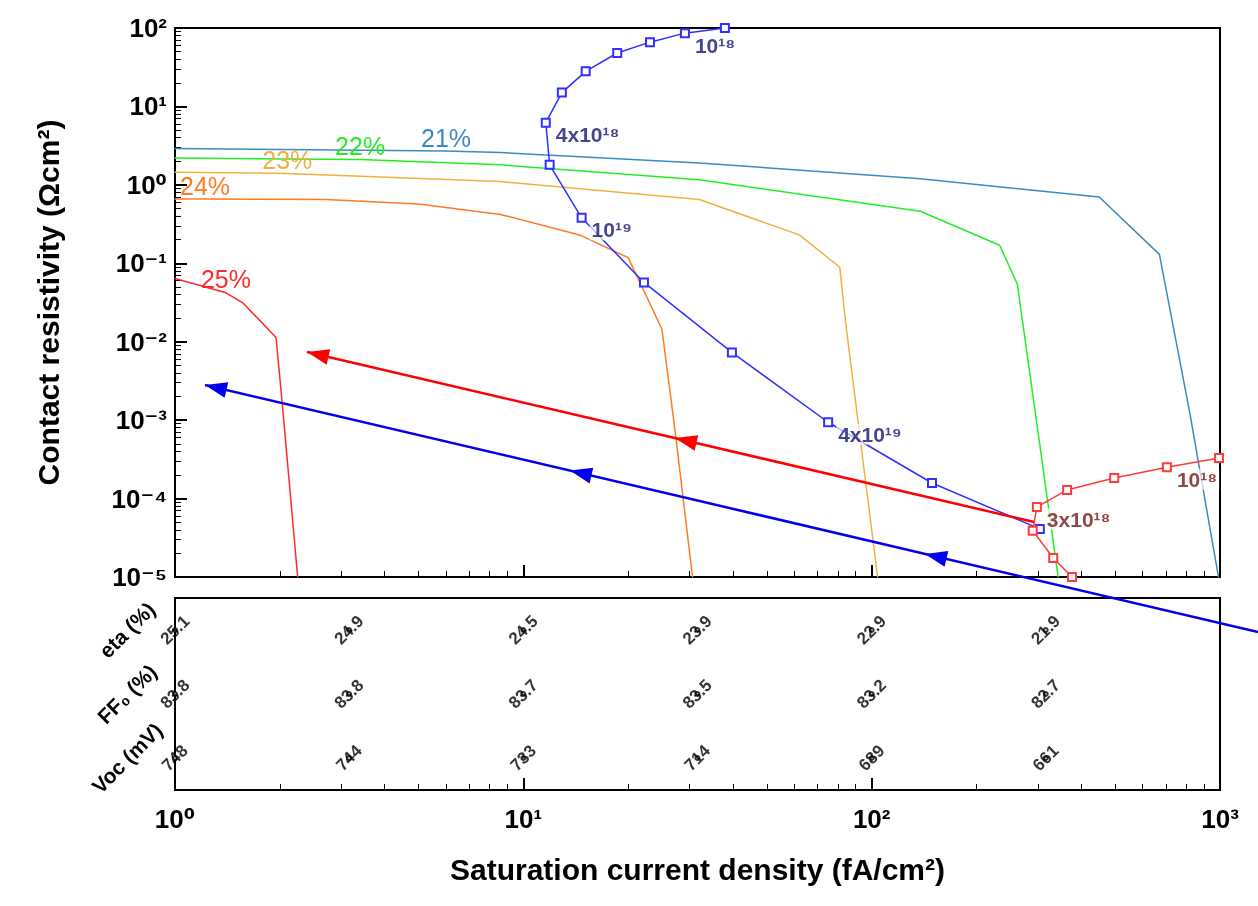 Image resolution: width=1258 pixels, height=906 pixels. I want to click on y-tick-label: 10², so click(148, 28).